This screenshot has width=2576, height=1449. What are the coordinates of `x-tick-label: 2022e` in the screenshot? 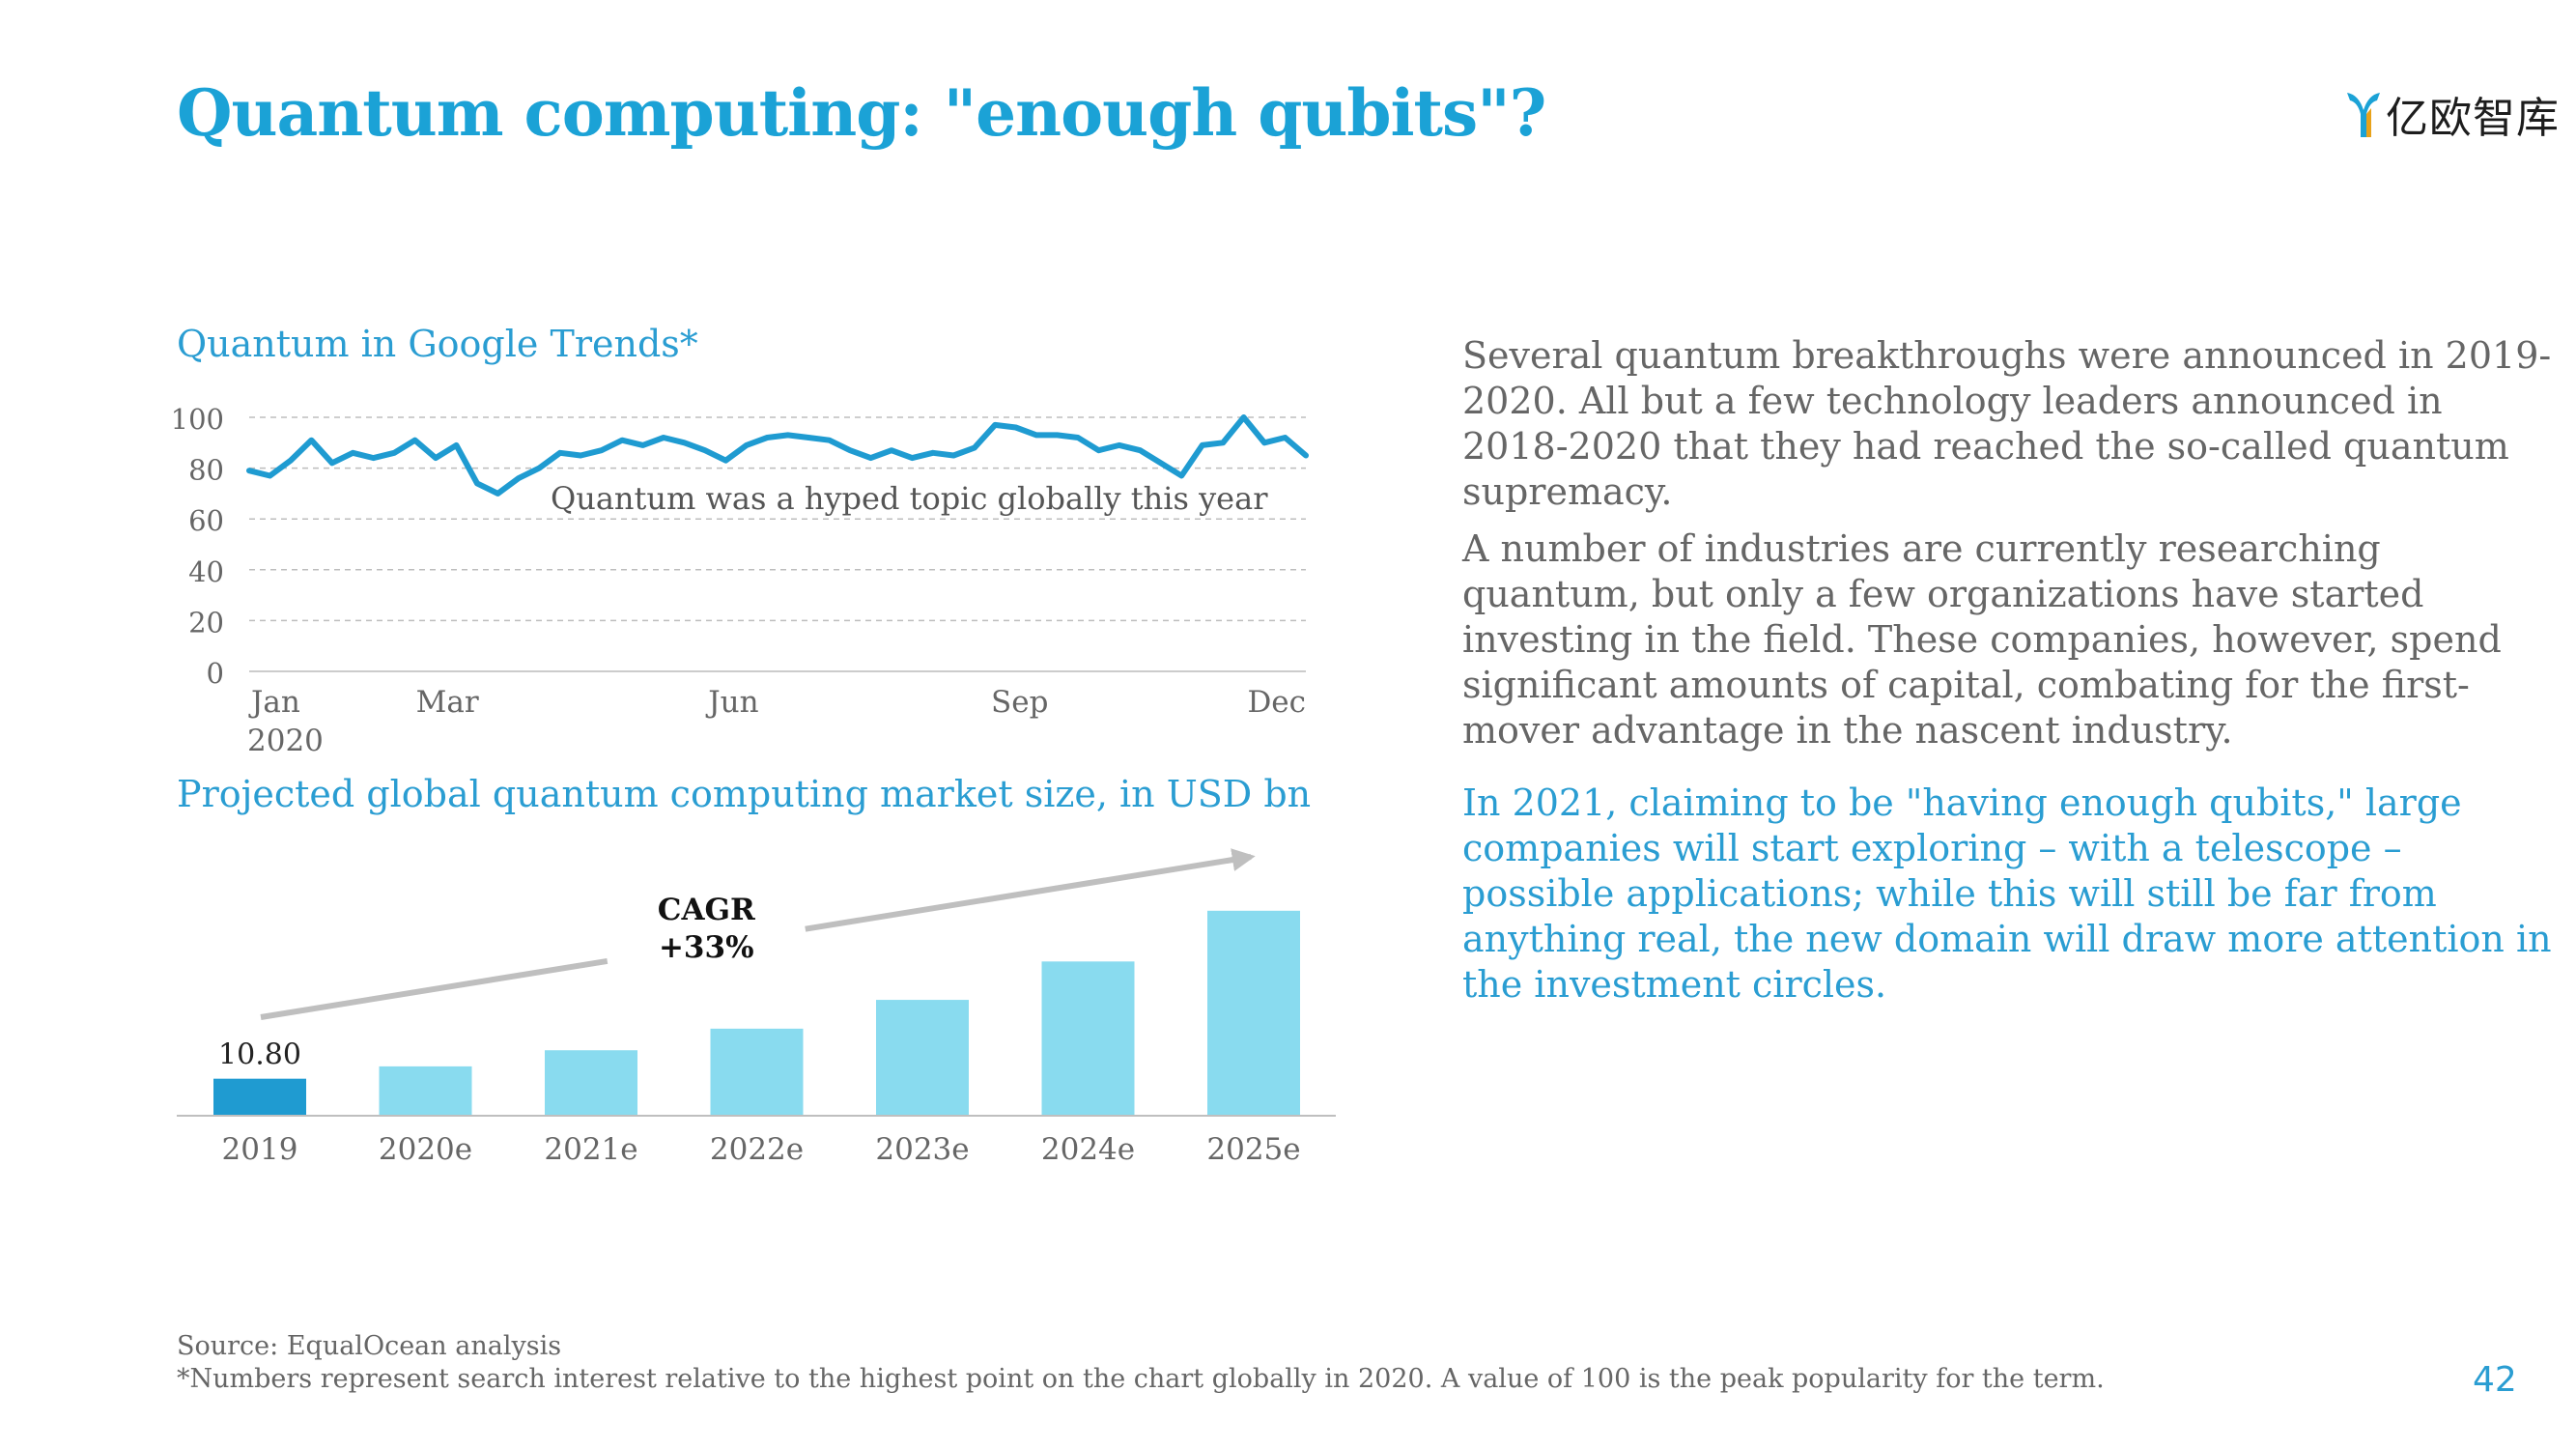 It's located at (757, 1149).